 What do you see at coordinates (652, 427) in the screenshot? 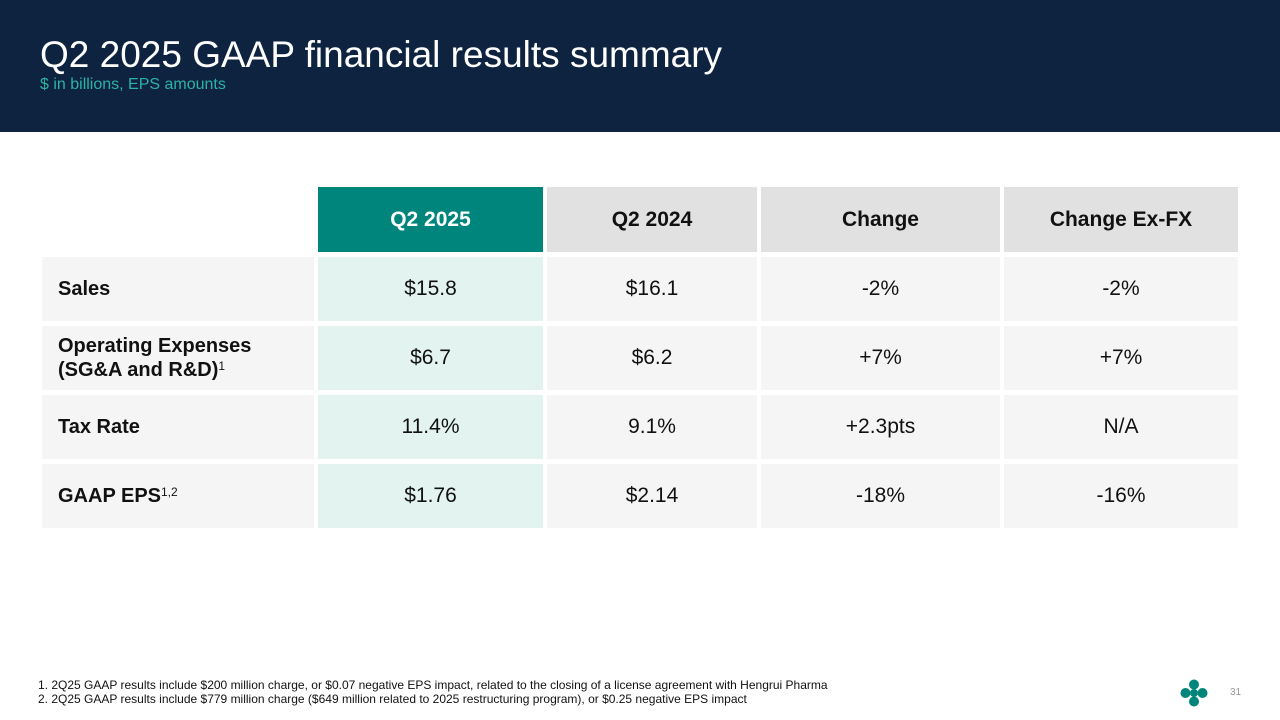
I see `value-cell: 9.1%` at bounding box center [652, 427].